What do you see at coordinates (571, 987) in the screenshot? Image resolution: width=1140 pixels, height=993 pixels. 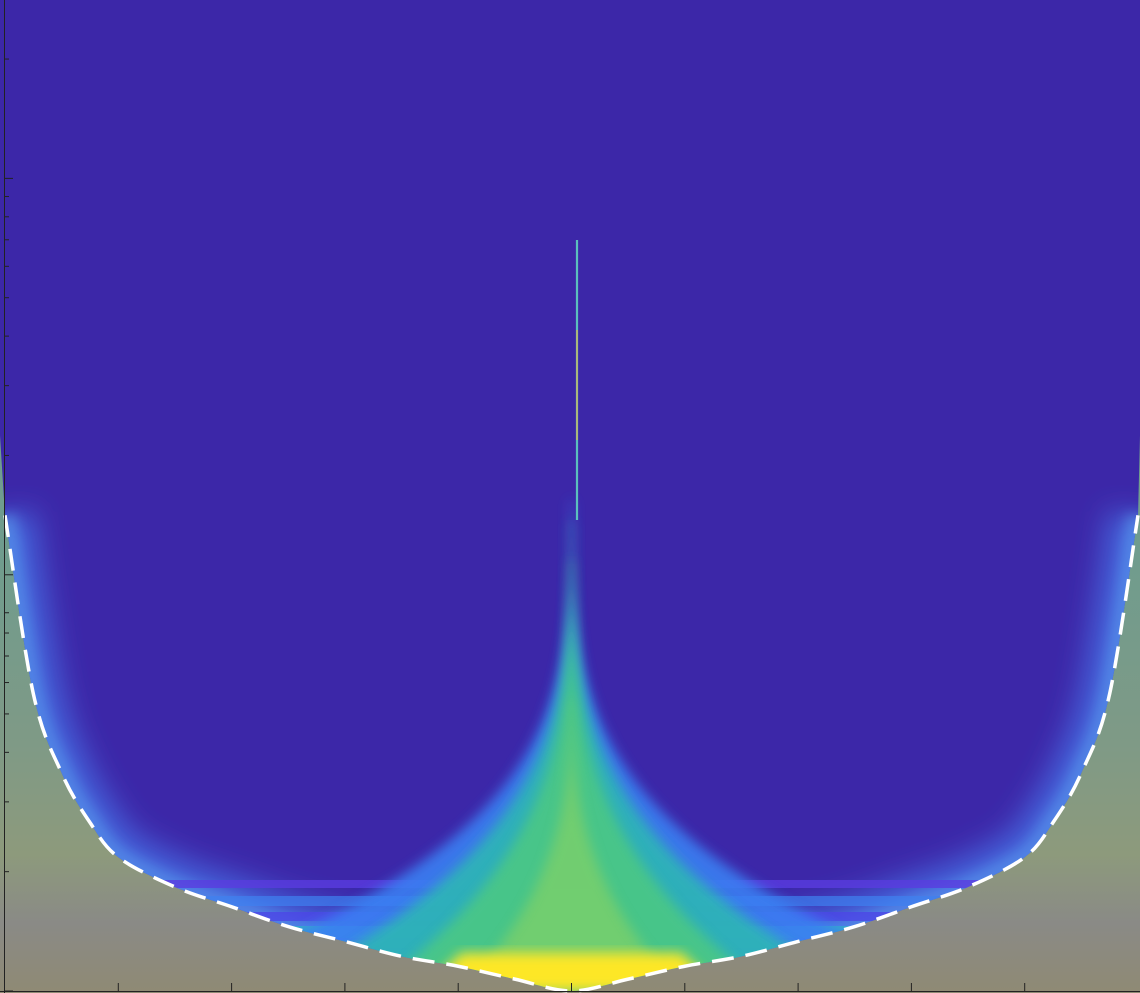 I see `x-ticks` at bounding box center [571, 987].